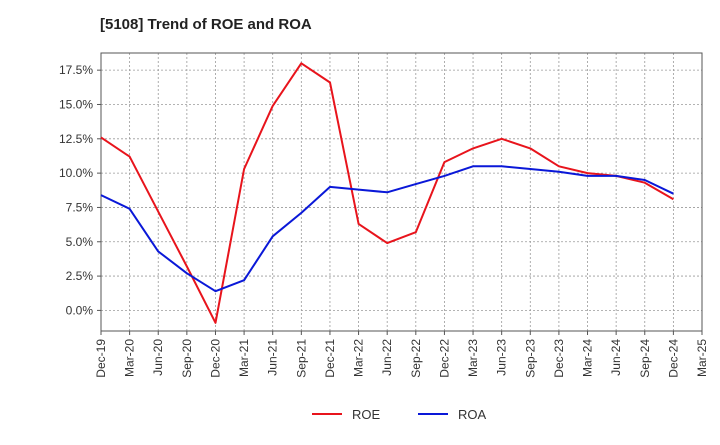 The image size is (720, 445). I want to click on x-tick-label: Mar-21, so click(244, 358).